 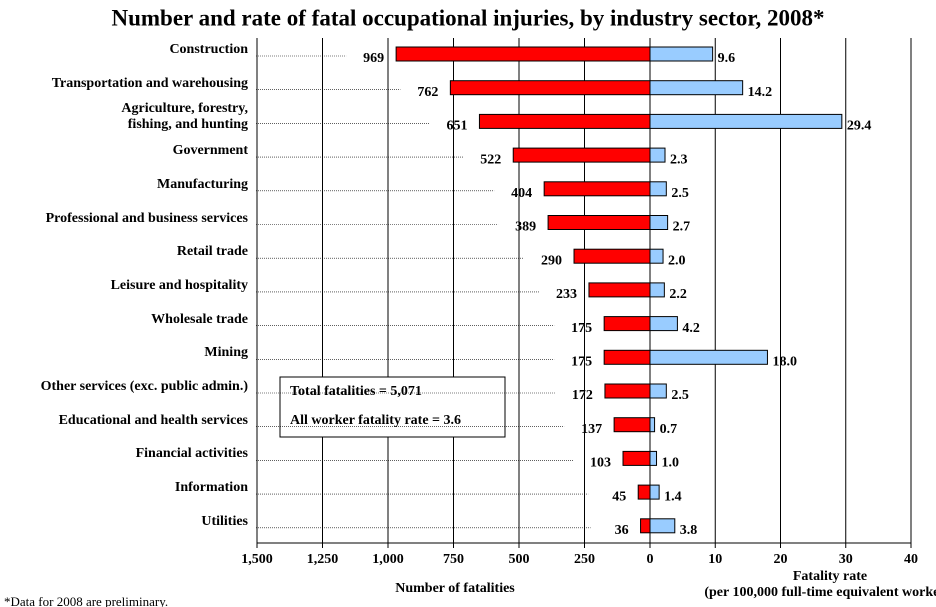 What do you see at coordinates (525, 227) in the screenshot?
I see `value-label: 389` at bounding box center [525, 227].